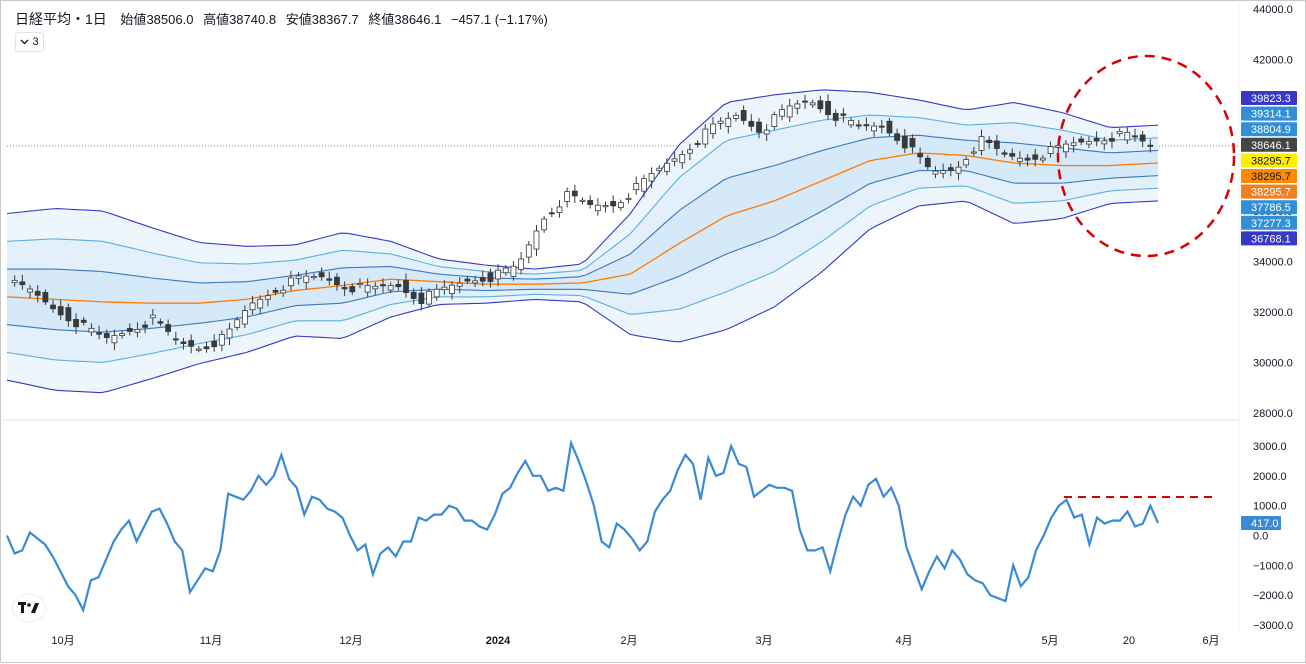 The height and width of the screenshot is (664, 1306). I want to click on time-axis: 10月 11月 12月 2024 2月 3月 4月 5月 20 6月, so click(635, 641).